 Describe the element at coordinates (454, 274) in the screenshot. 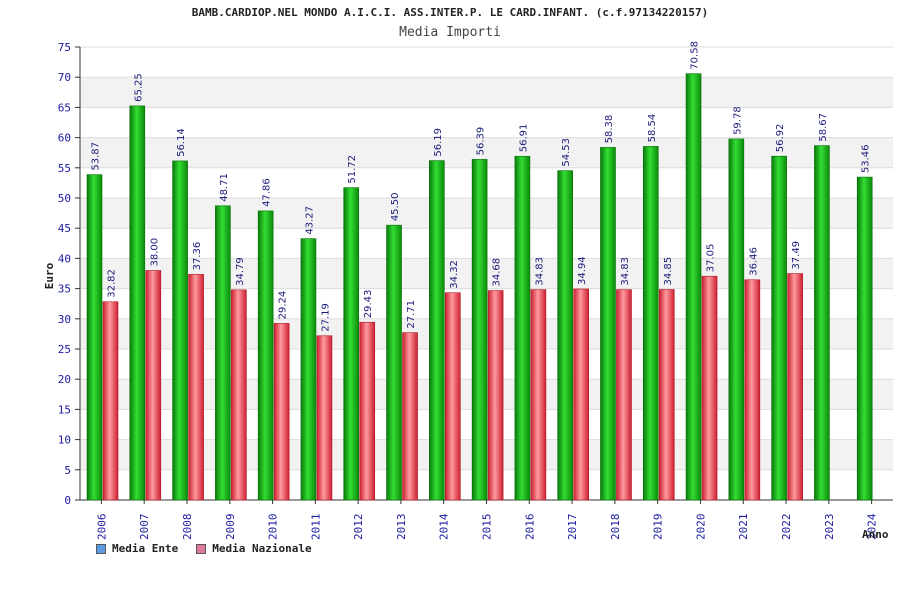

I see `data-label: 34.32` at that location.